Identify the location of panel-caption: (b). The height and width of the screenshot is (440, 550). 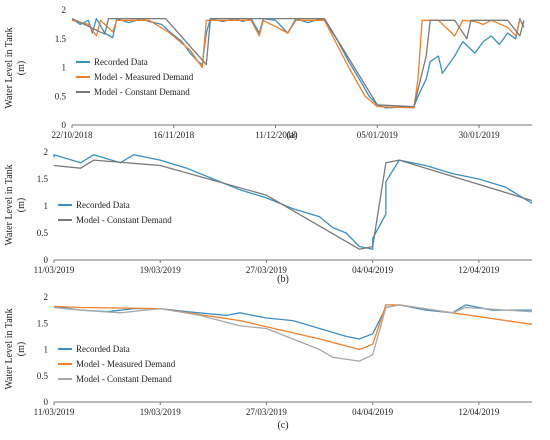
(283, 279).